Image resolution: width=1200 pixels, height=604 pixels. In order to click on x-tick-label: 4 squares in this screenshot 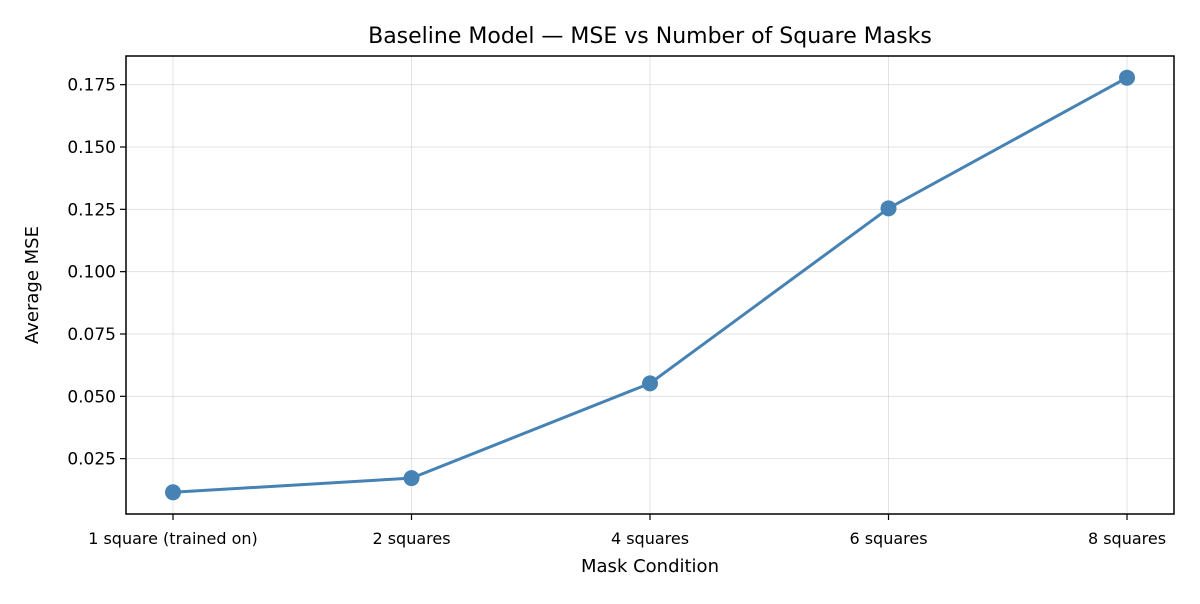, I will do `click(650, 538)`.